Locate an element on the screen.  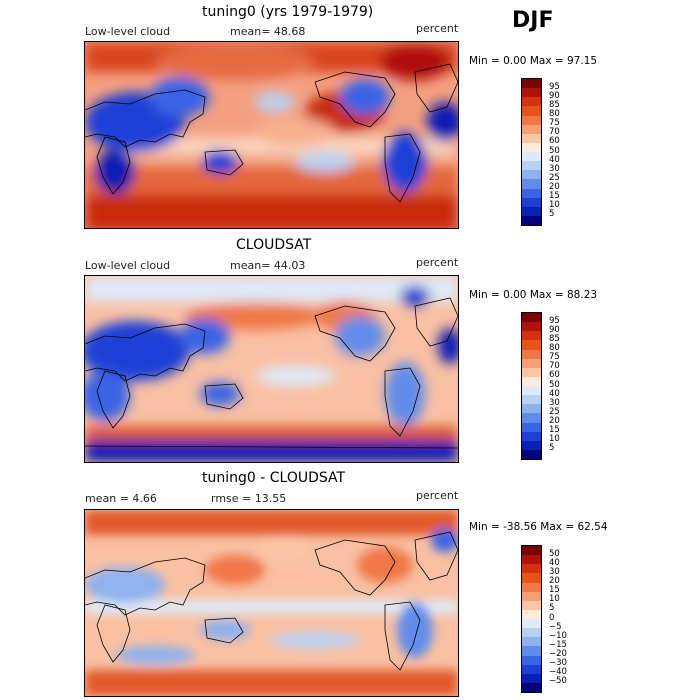
panel1-map-svg is located at coordinates (271, 135).